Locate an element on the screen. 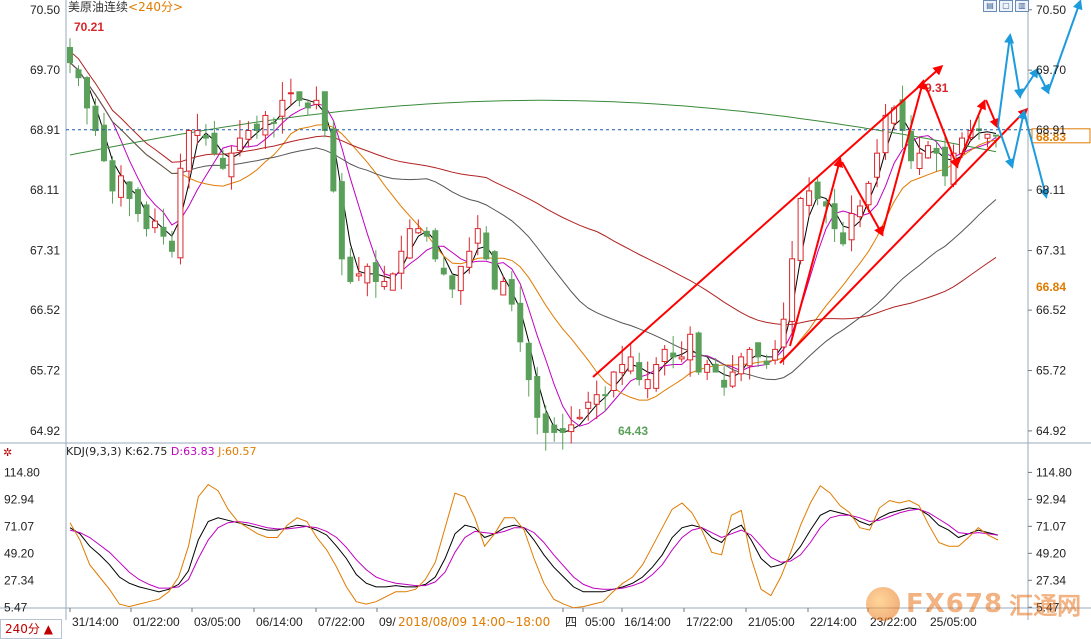  window-controls: ▤ ▢ ▥ is located at coordinates (1006, 7).